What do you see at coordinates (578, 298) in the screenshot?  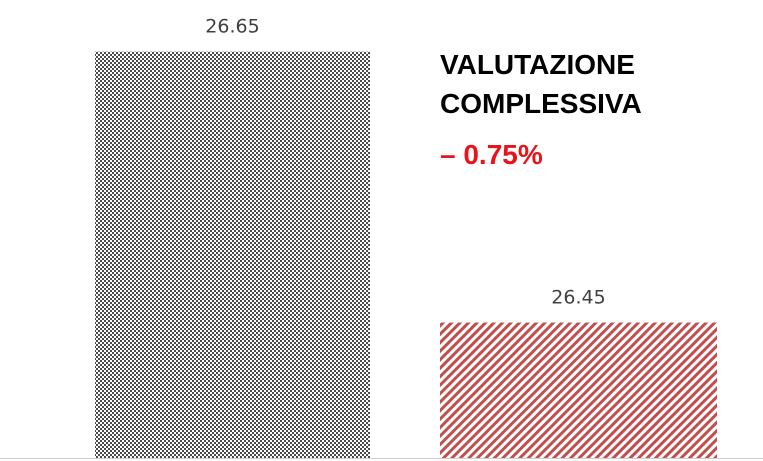 I see `value-label: 26.45` at bounding box center [578, 298].